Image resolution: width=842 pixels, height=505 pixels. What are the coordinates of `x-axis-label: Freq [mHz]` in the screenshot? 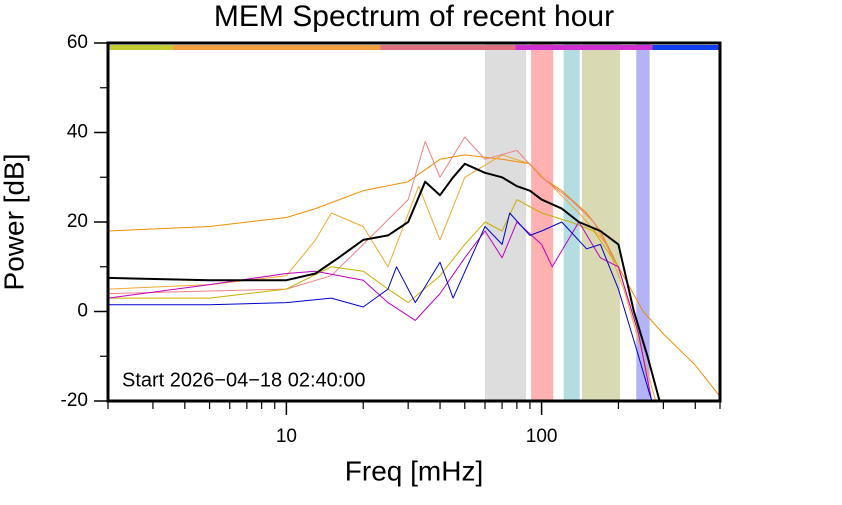 It's located at (414, 470).